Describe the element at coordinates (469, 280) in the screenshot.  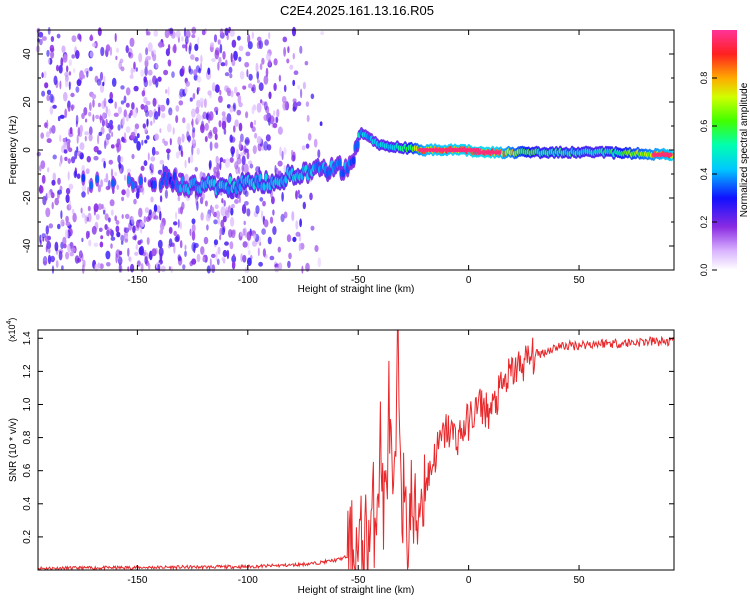
I see `x-tick-label: 0` at that location.